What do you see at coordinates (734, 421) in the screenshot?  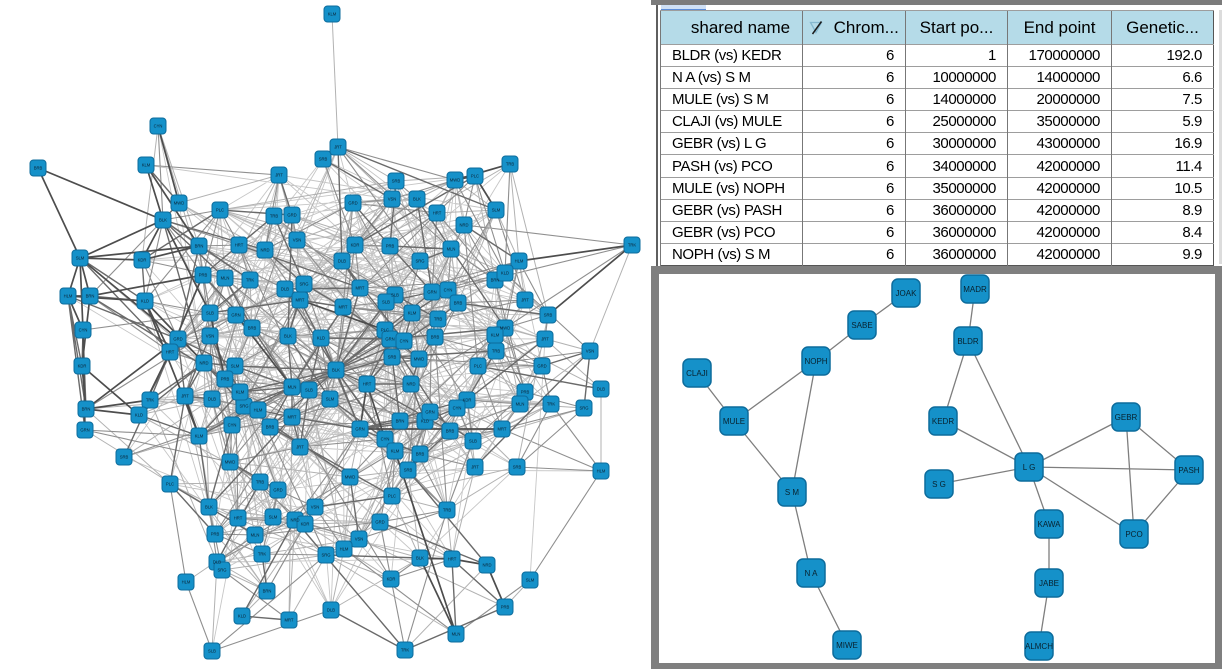 I see `svg-text: MULE` at bounding box center [734, 421].